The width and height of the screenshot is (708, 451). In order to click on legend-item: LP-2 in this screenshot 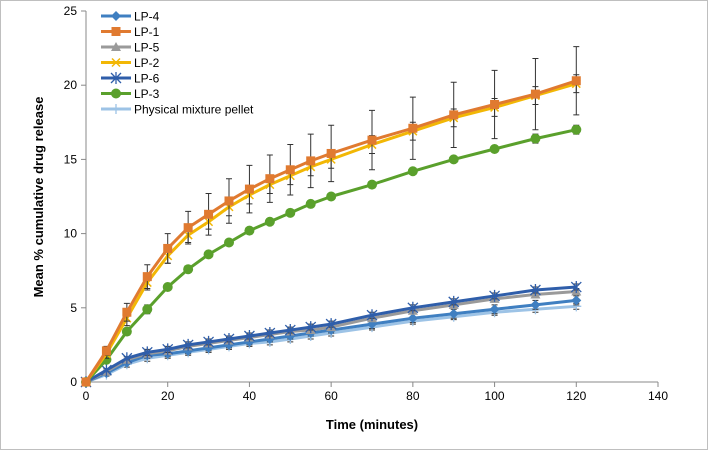, I will do `click(130, 63)`.